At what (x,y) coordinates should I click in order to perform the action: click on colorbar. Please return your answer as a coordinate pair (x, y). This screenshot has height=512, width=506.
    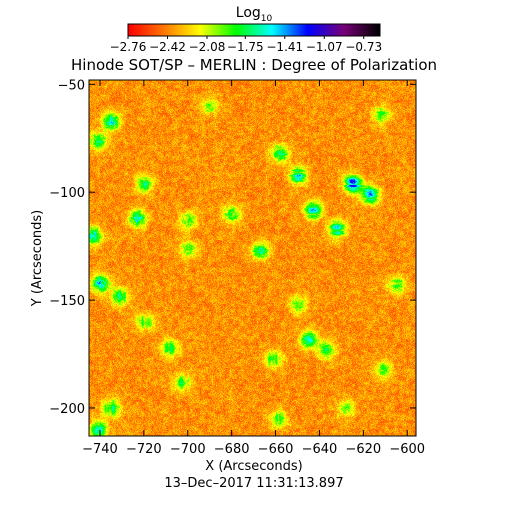
    Looking at the image, I should click on (254, 30).